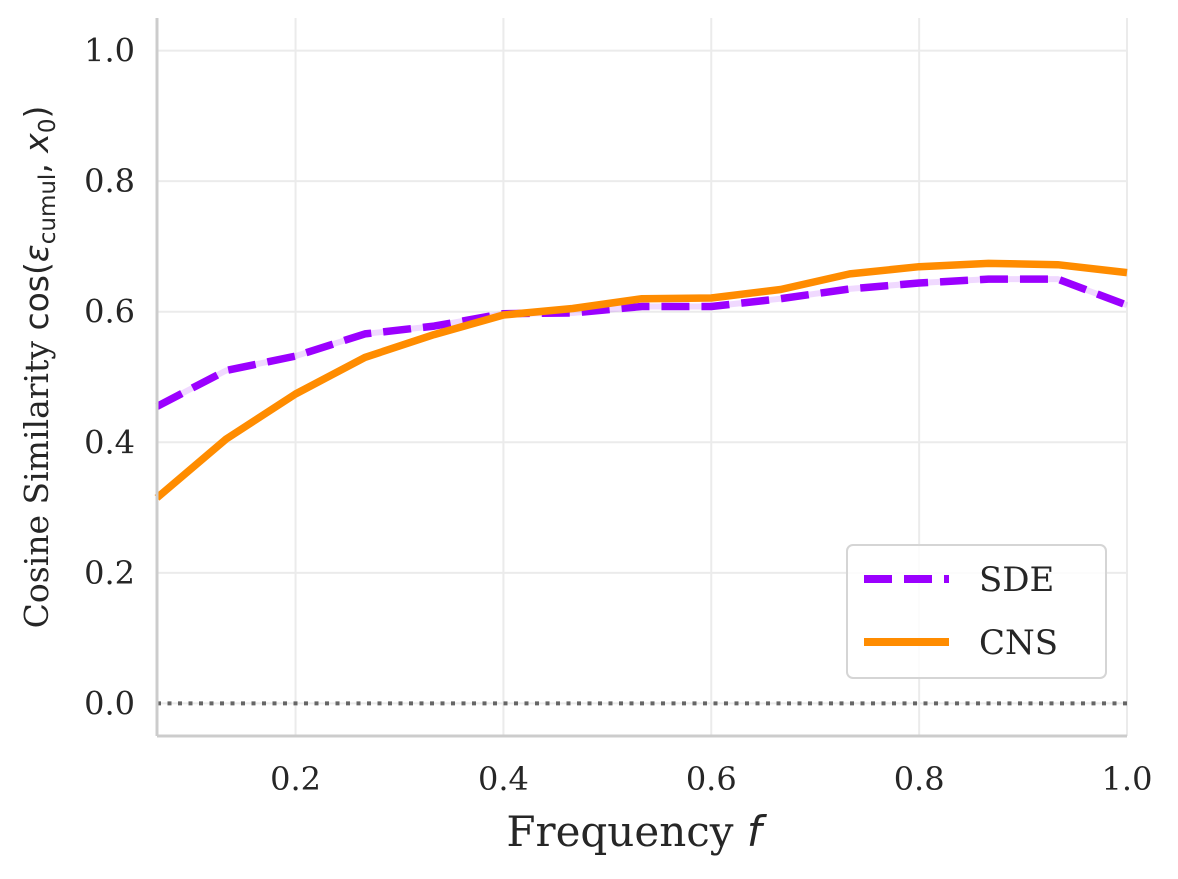 This screenshot has width=1178, height=879. What do you see at coordinates (1018, 643) in the screenshot?
I see `legend-label-cns: CNS` at bounding box center [1018, 643].